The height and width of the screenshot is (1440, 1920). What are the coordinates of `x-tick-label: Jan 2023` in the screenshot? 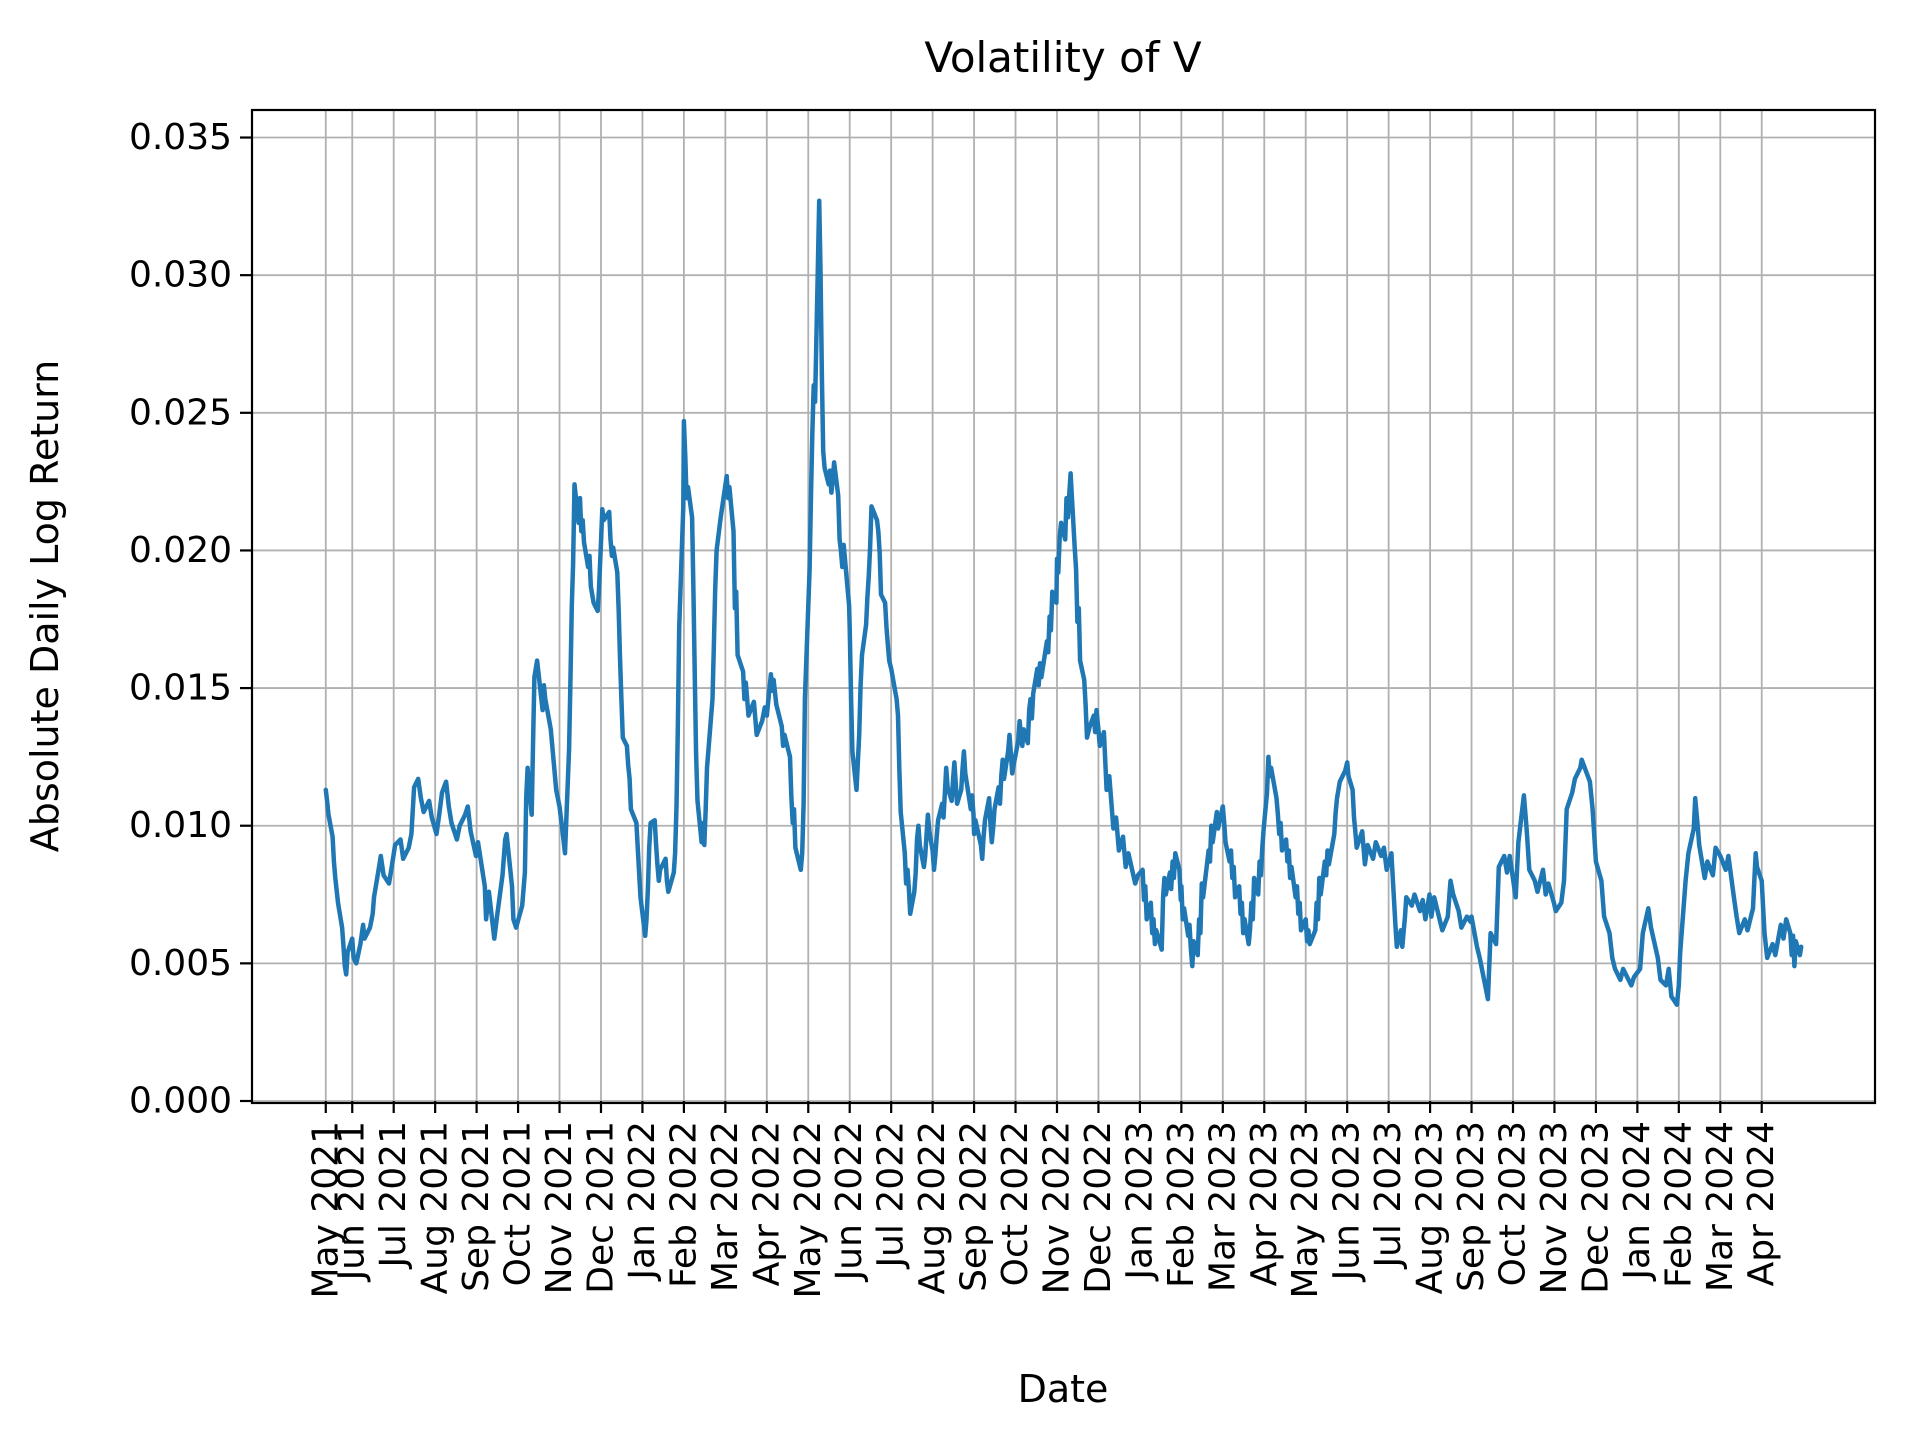 It's located at (1139, 1201).